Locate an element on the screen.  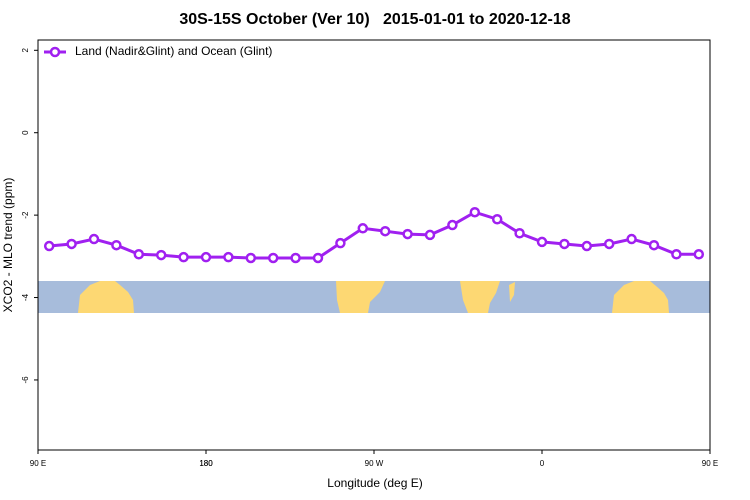
x-tick-label: 0 is located at coordinates (542, 463).